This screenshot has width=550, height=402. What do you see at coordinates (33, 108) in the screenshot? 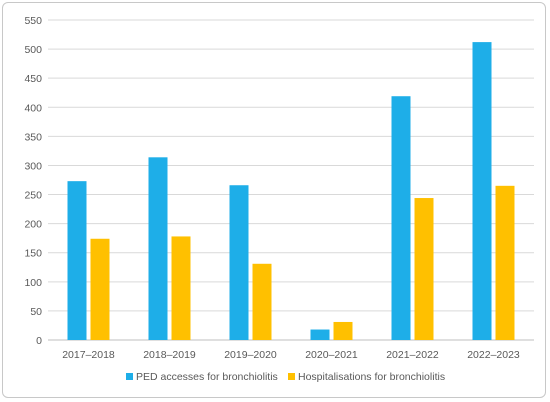
I see `y-tick-label: 400` at bounding box center [33, 108].